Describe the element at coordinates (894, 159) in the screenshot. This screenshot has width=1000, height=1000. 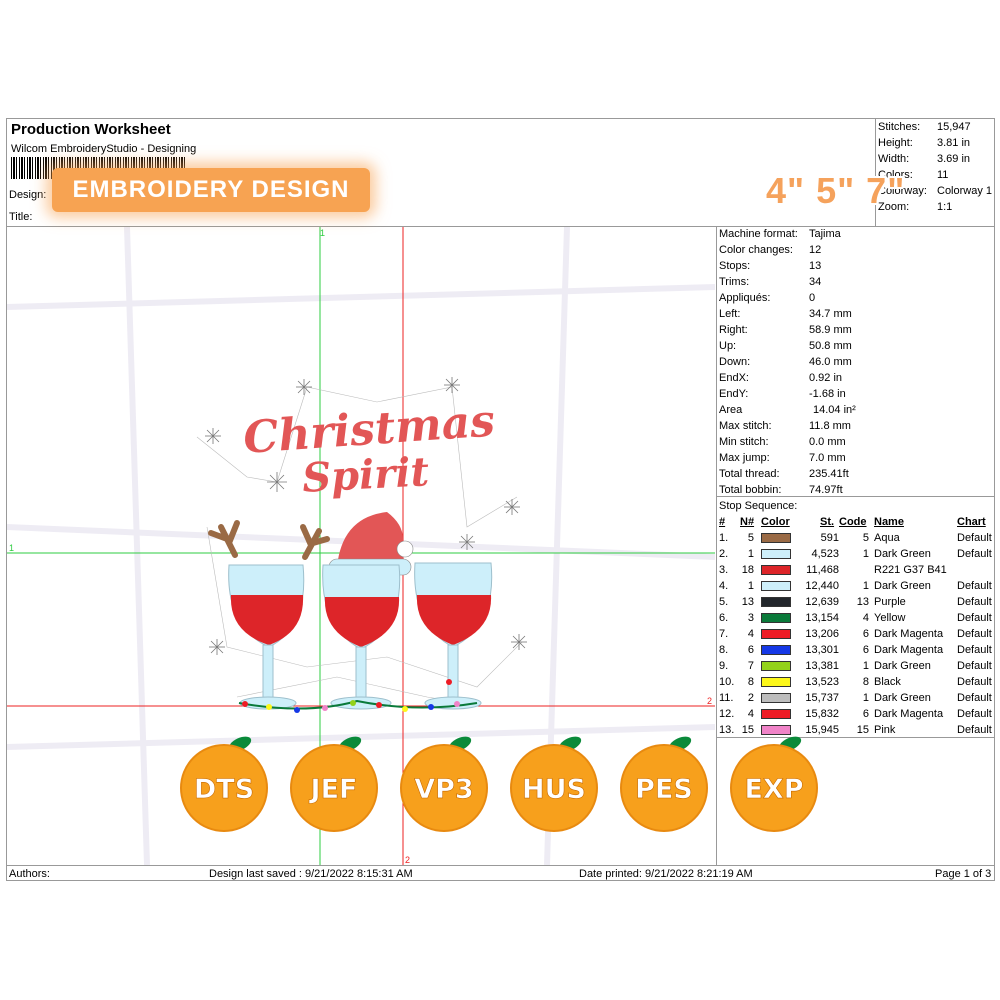
I see `summary-label: Width:` at that location.